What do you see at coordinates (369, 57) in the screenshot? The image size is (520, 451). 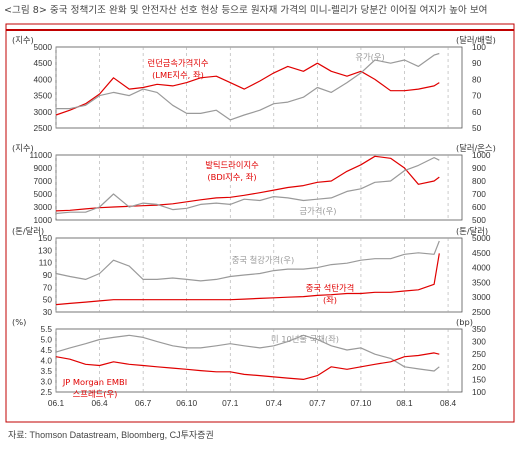 I see `series-label-1-2: 유가(우)` at bounding box center [369, 57].